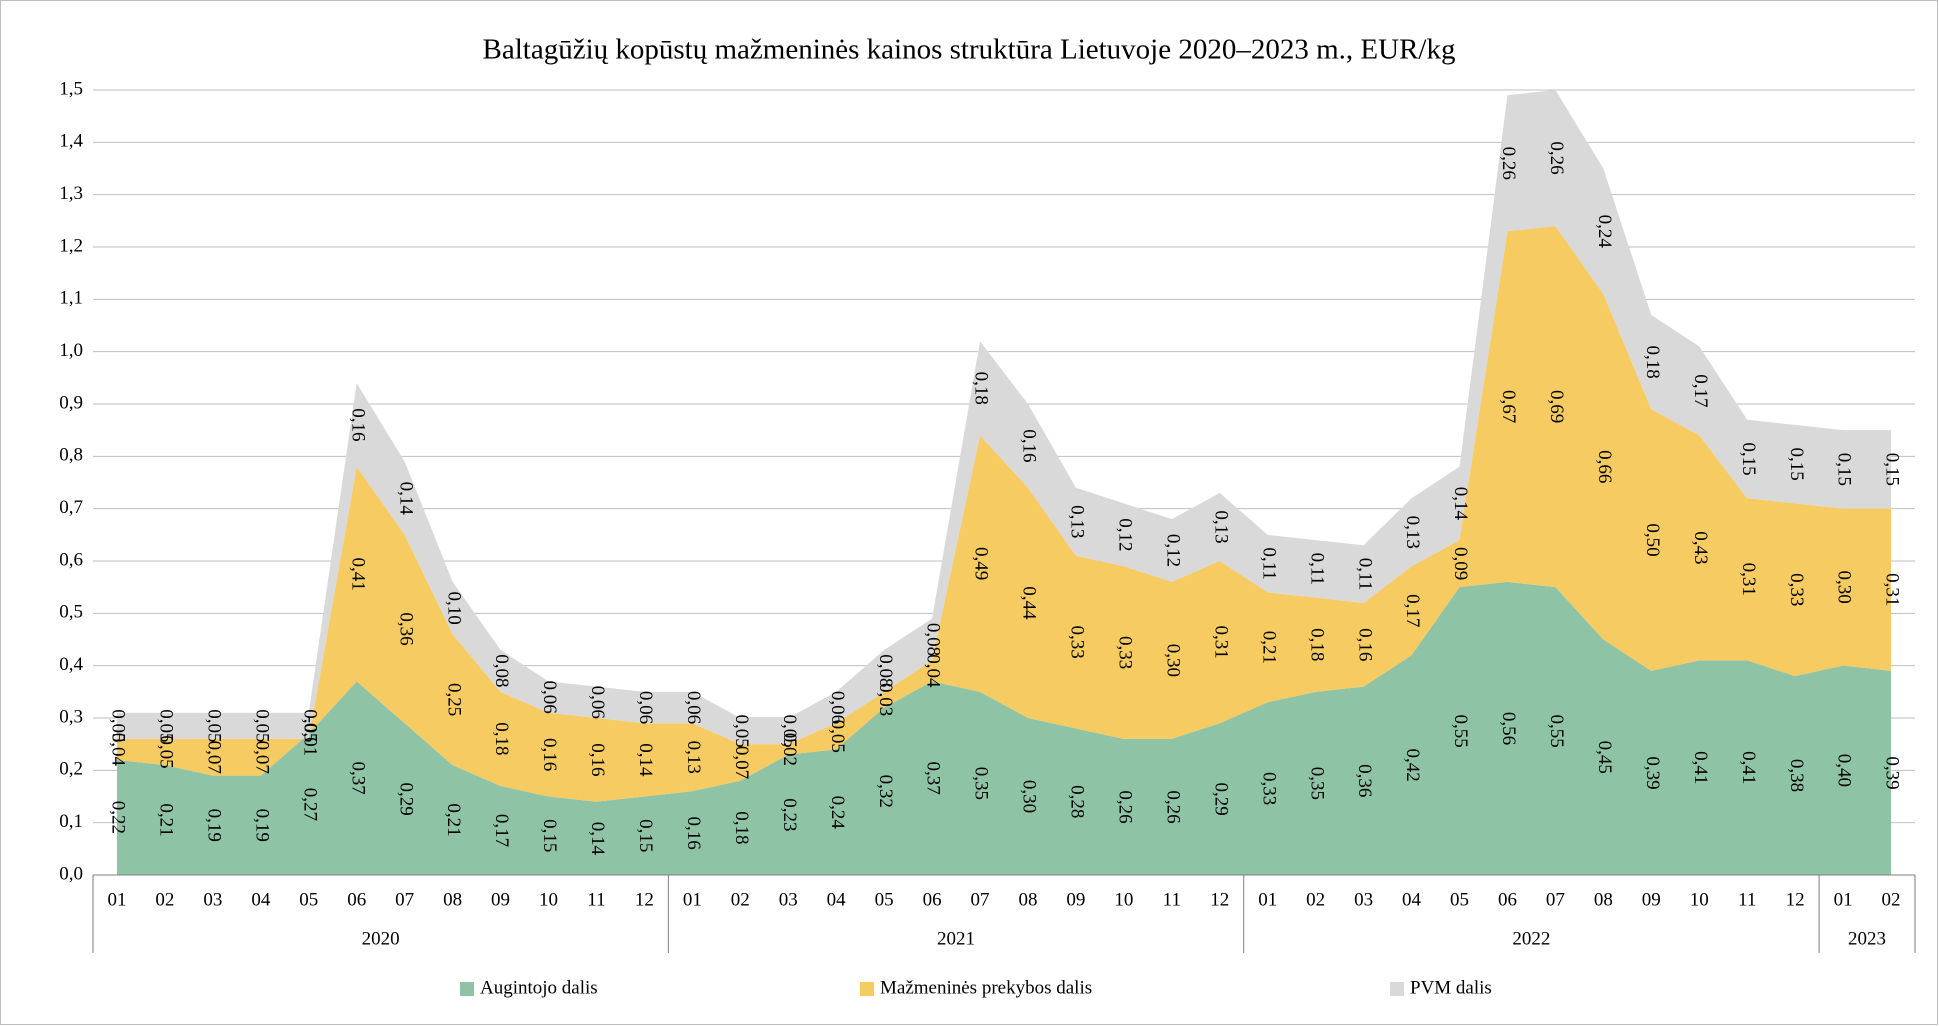 The width and height of the screenshot is (1939, 1026). I want to click on data-label: 0,07, so click(214, 757).